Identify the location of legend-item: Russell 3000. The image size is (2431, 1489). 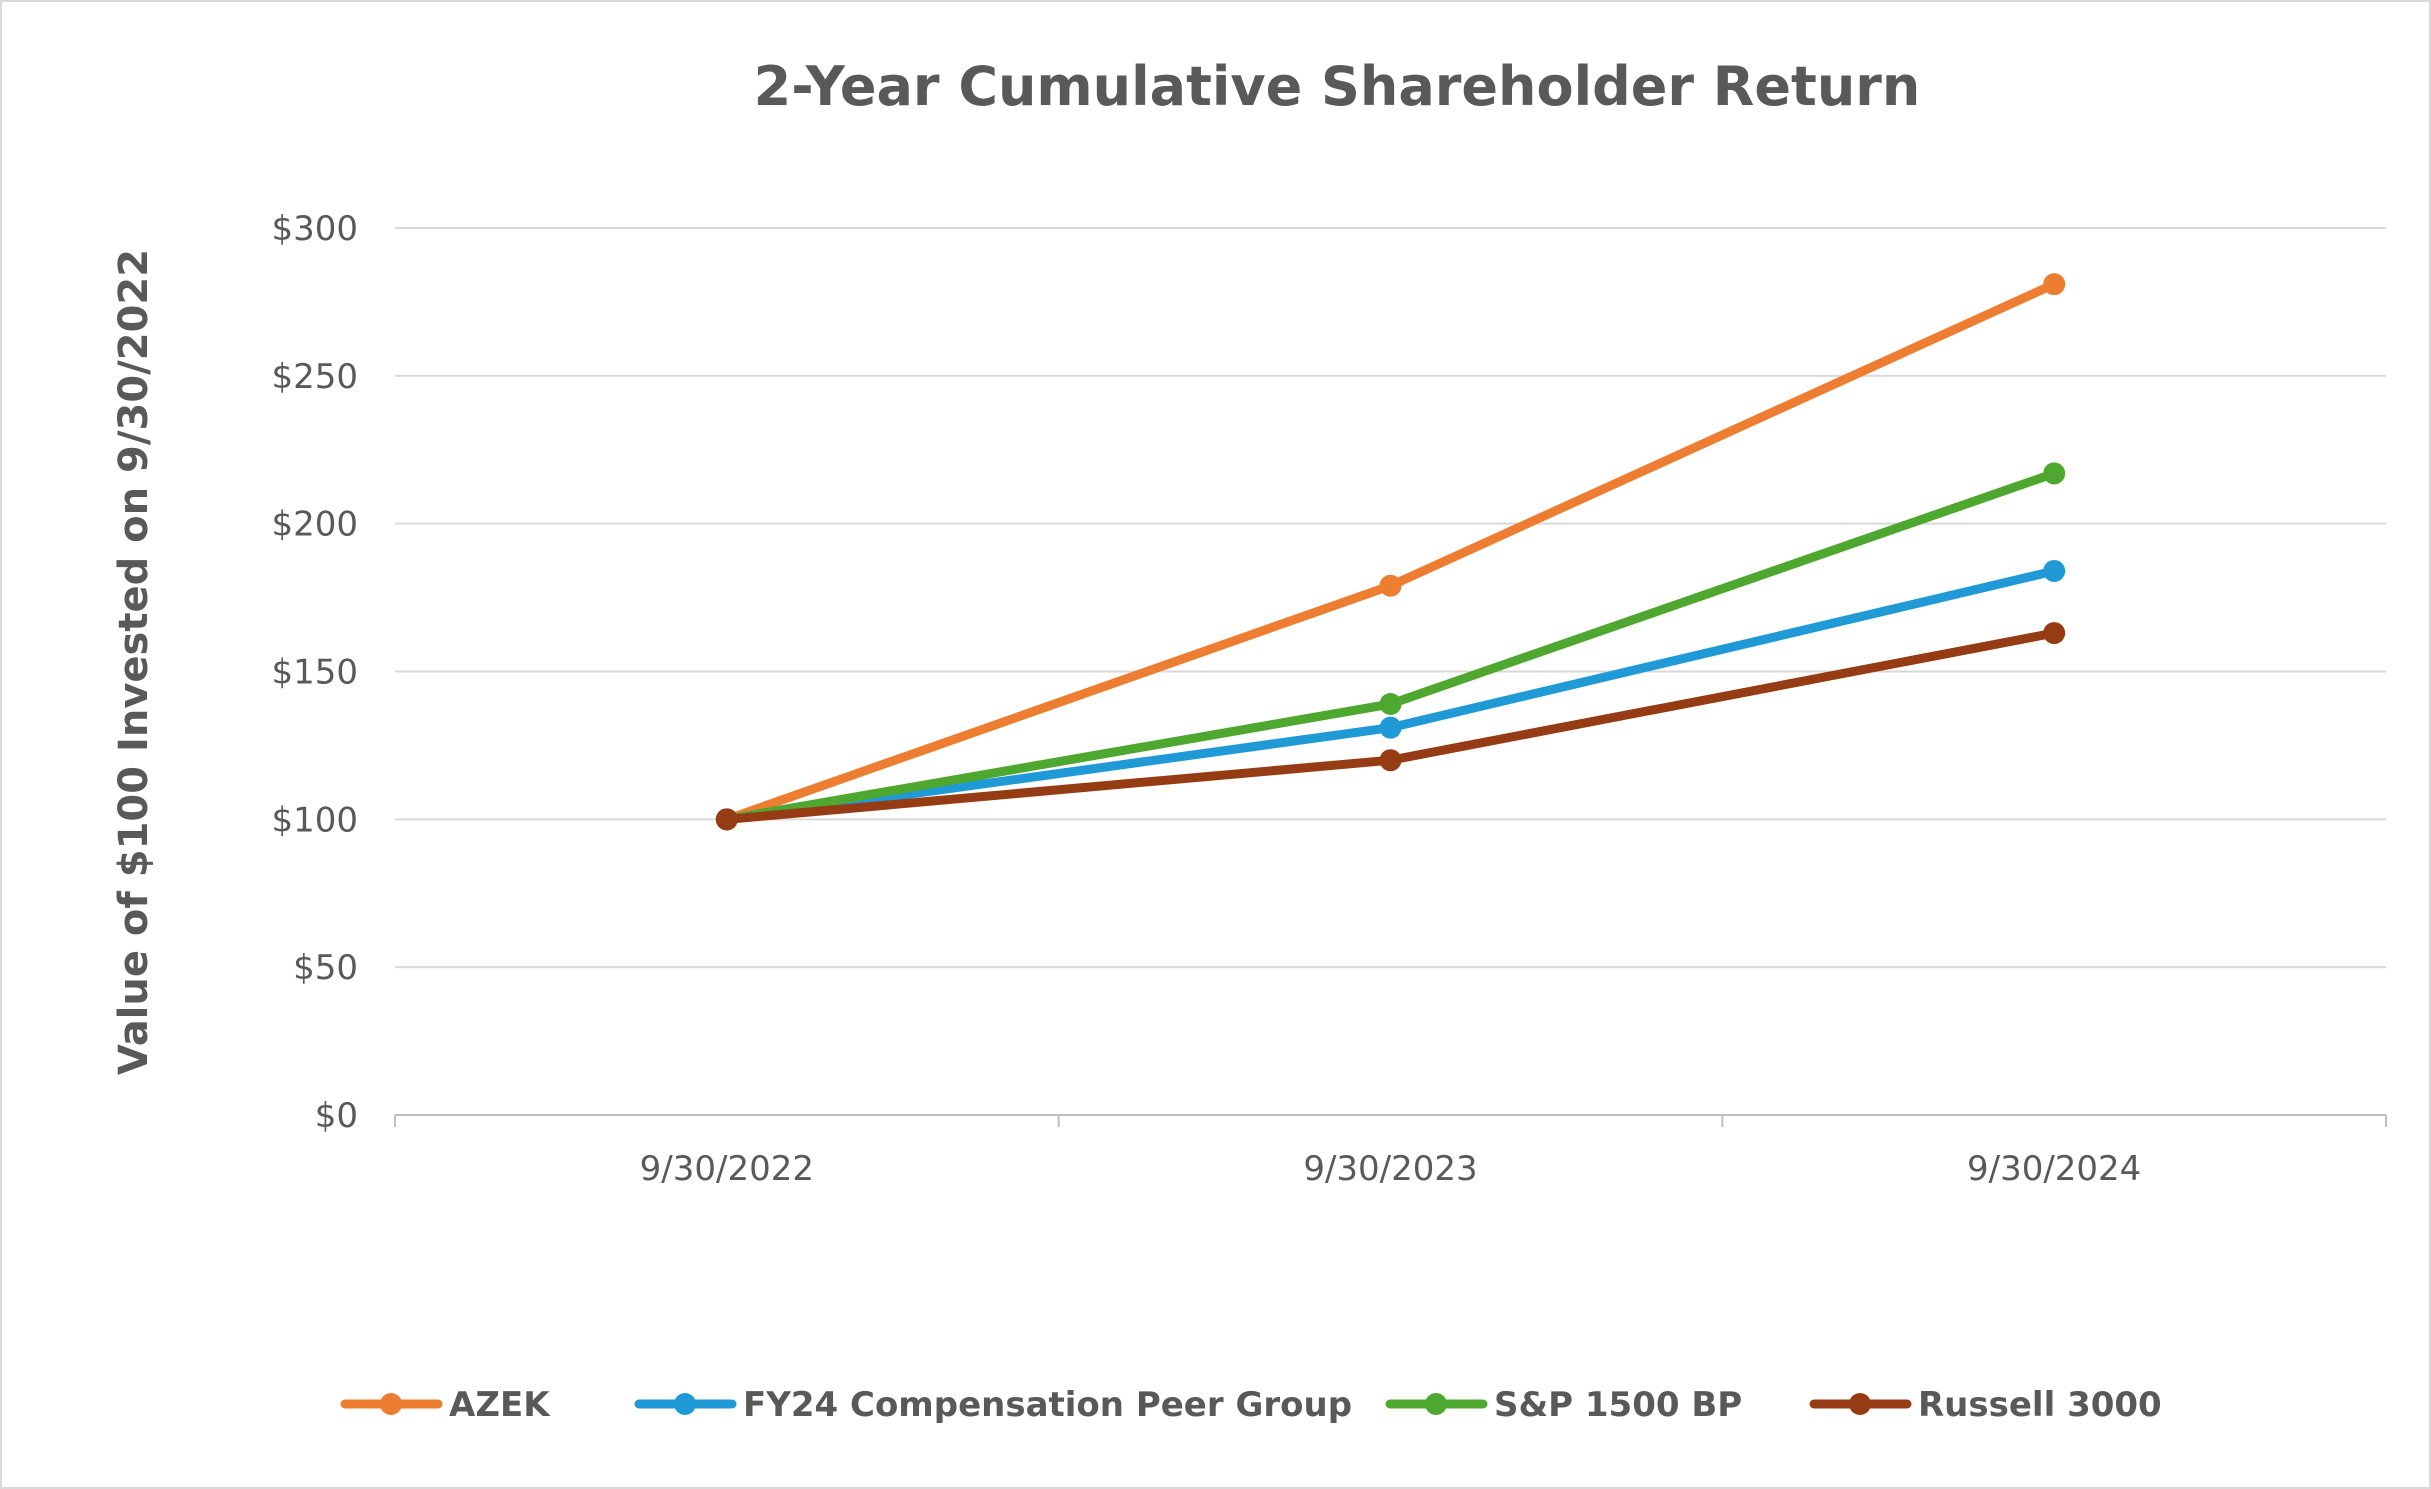
(1985, 1405).